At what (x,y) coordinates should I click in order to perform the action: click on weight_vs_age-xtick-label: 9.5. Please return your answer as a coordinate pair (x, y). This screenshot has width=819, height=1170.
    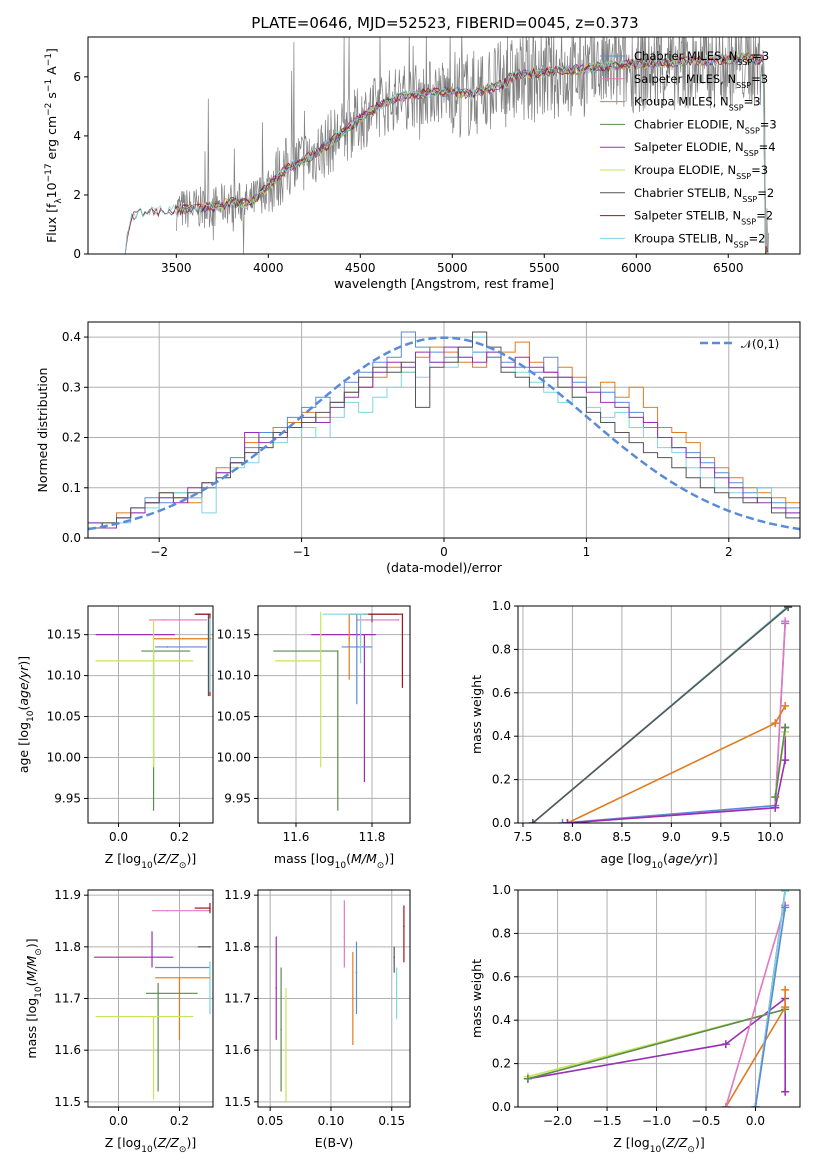
    Looking at the image, I should click on (720, 837).